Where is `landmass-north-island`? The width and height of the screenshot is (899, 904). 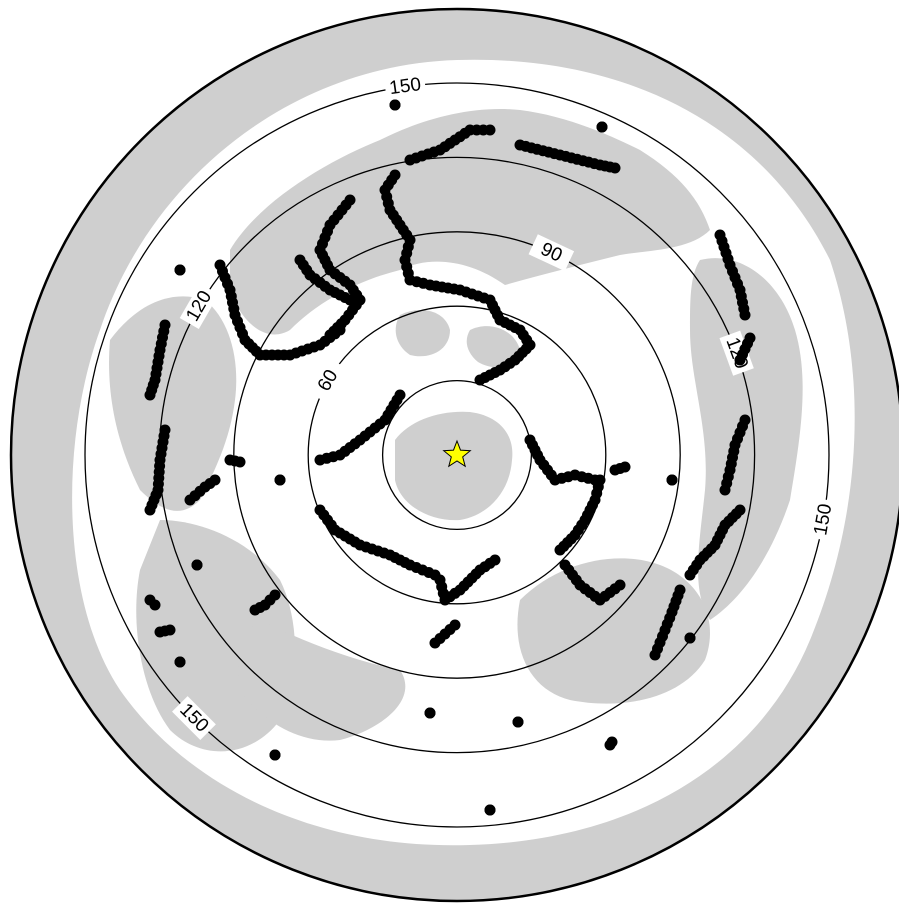
landmass-north-island is located at coordinates (422, 333).